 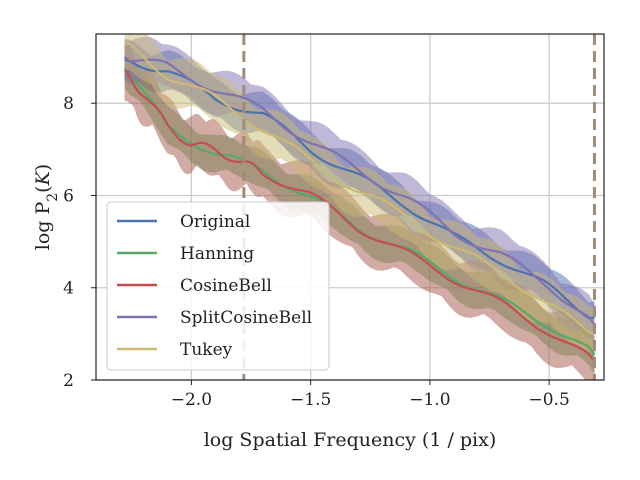 I want to click on y-tick-label: 6, so click(x=68, y=196).